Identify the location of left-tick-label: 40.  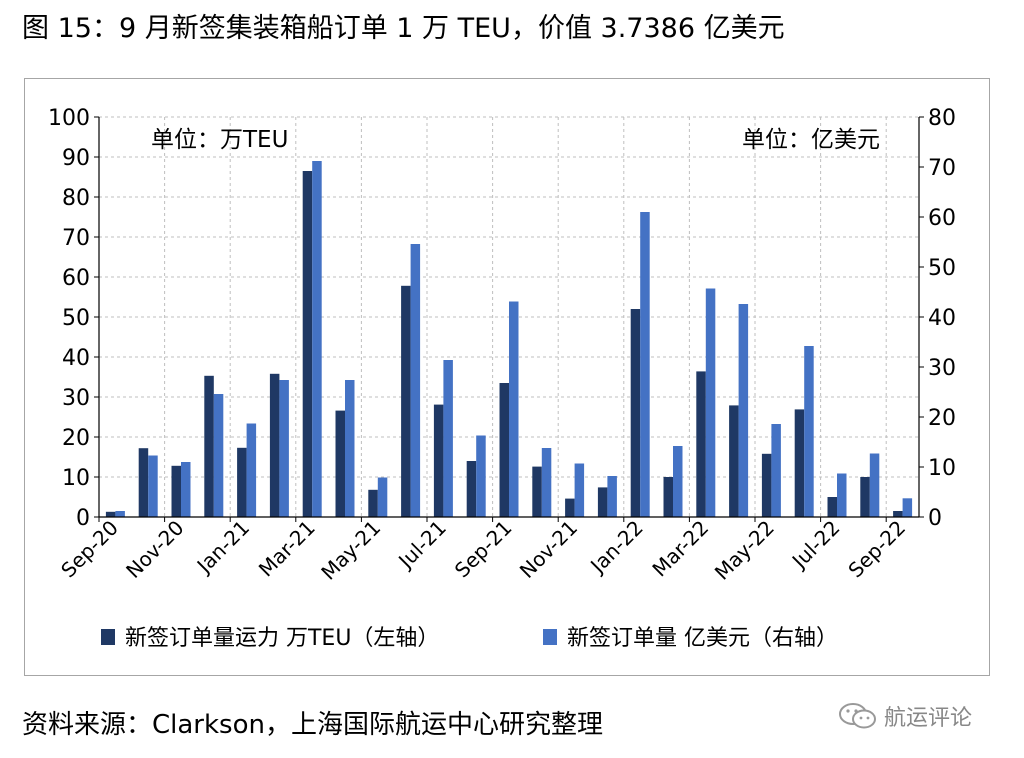
(76, 358).